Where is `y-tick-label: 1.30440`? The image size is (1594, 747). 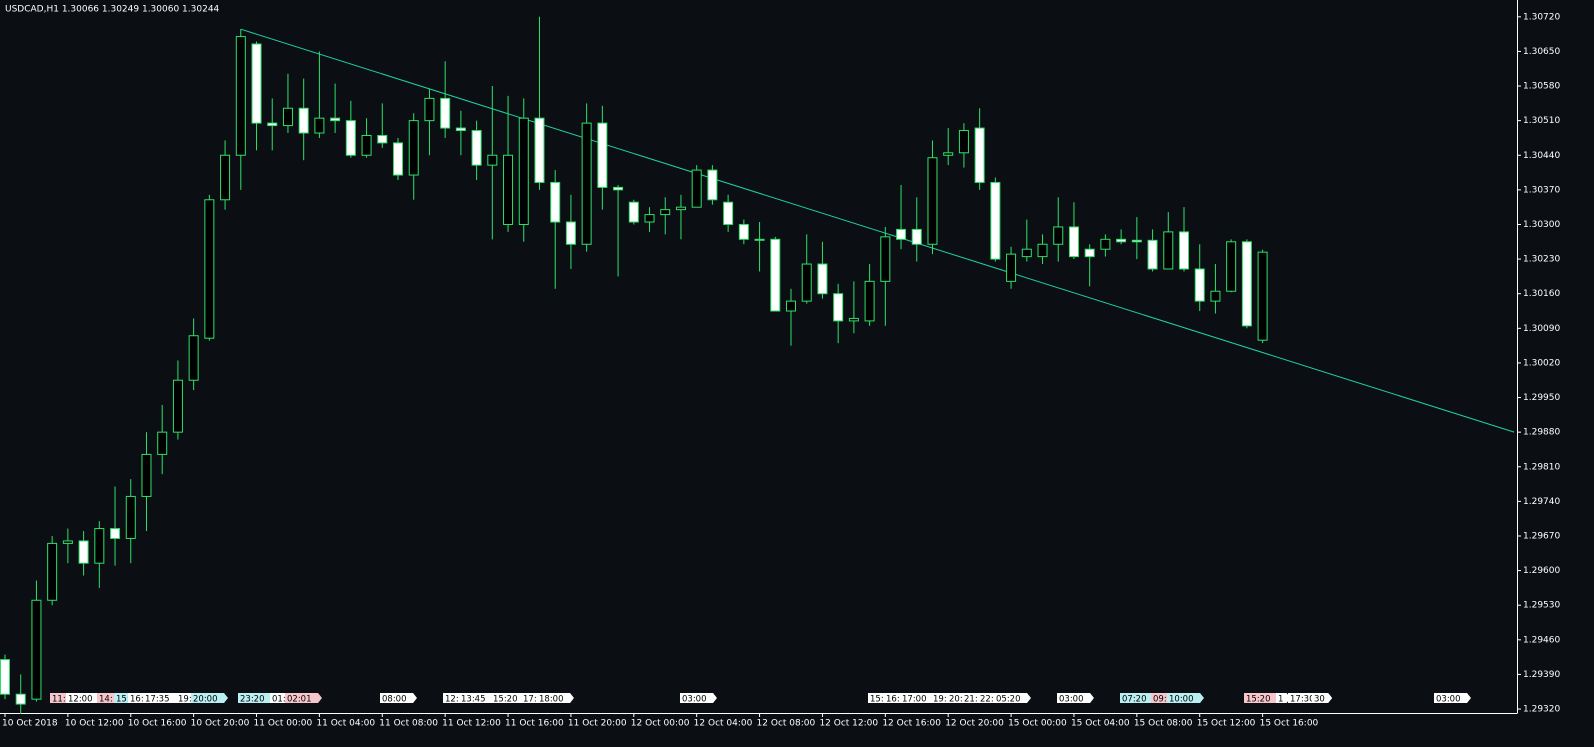 y-tick-label: 1.30440 is located at coordinates (1541, 156).